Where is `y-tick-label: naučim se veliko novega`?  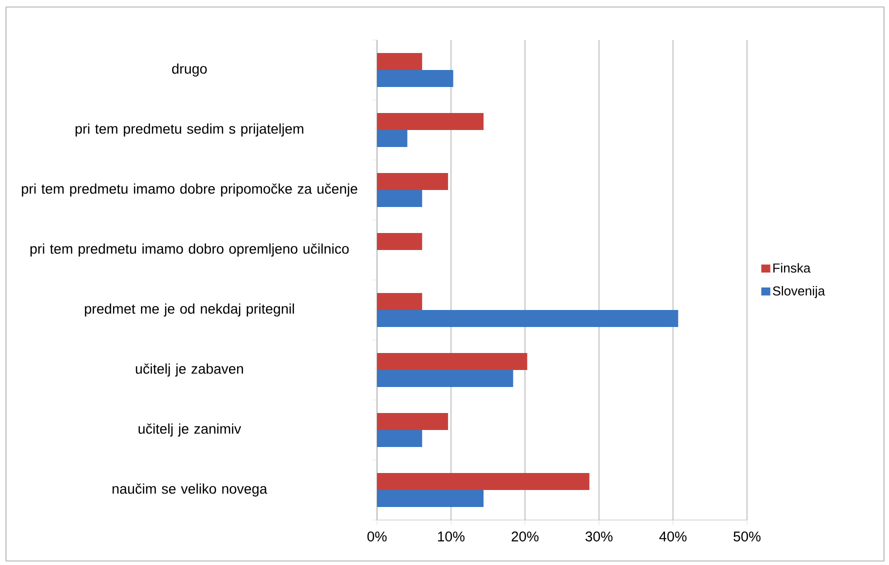
y-tick-label: naučim se veliko novega is located at coordinates (190, 490).